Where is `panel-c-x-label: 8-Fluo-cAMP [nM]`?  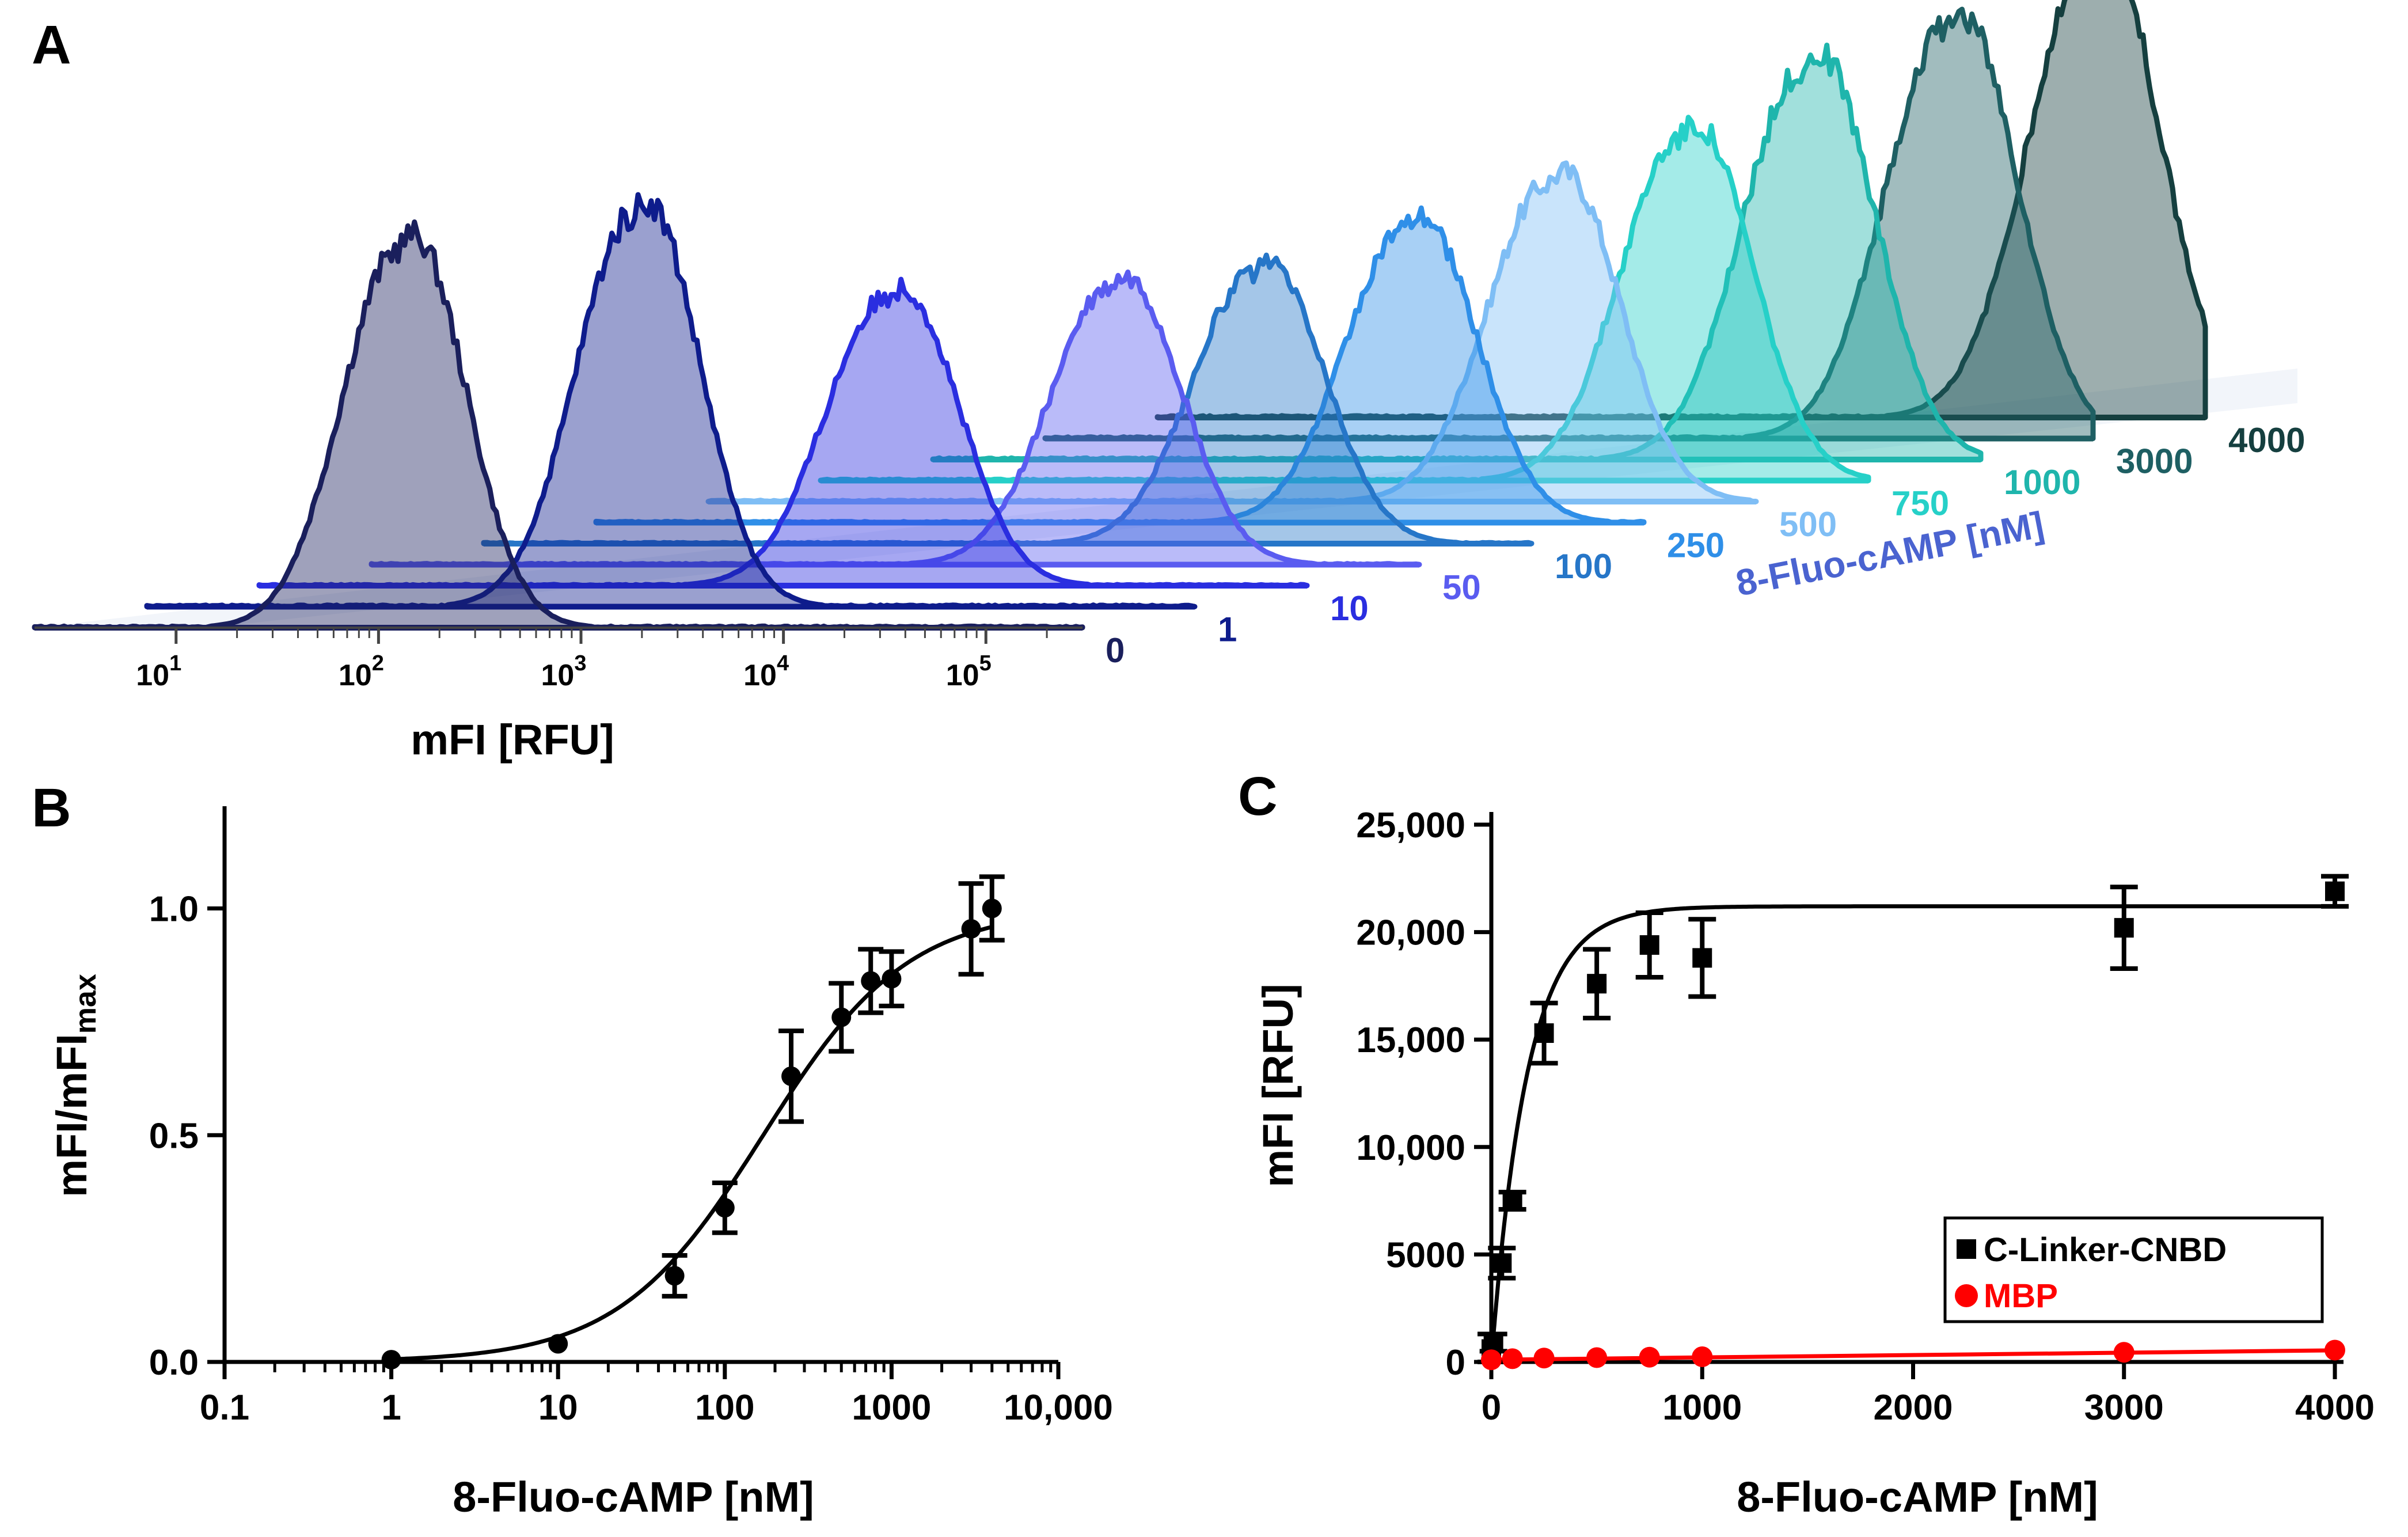
panel-c-x-label: 8-Fluo-cAMP [nM] is located at coordinates (1917, 1497).